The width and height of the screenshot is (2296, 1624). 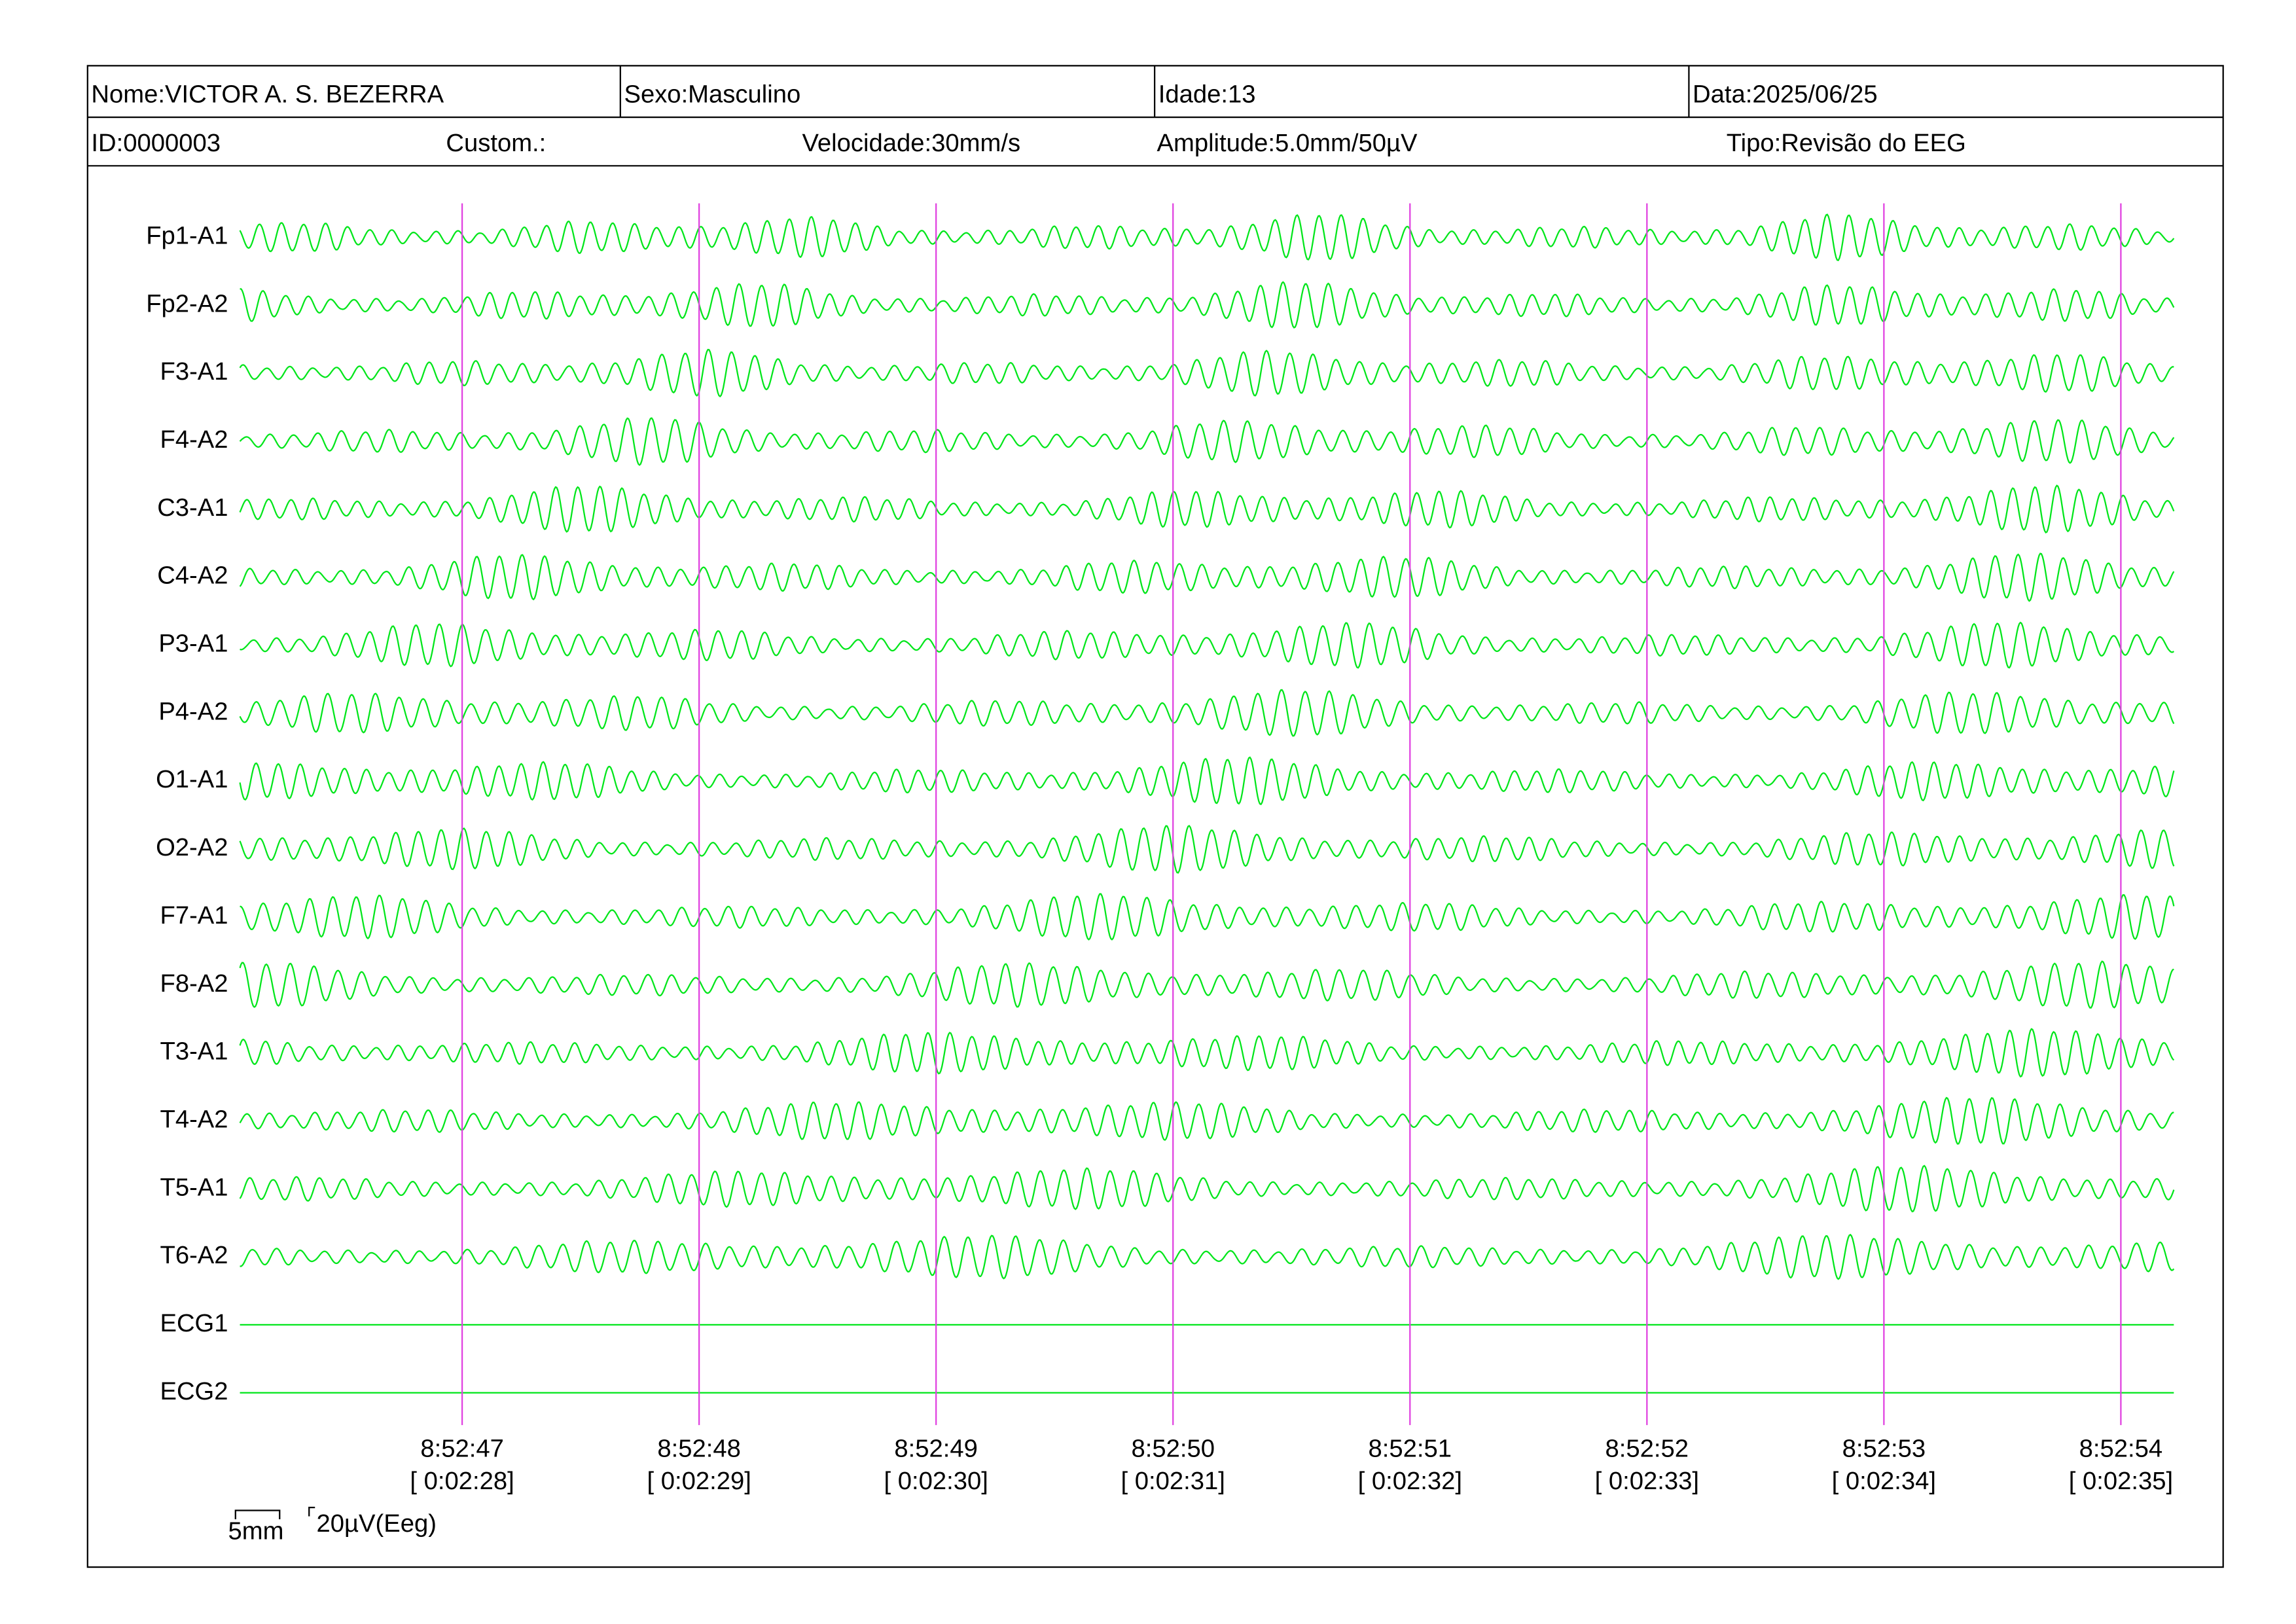 I want to click on patient-name: Nome:VICTOR A. S. BEZERRA, so click(x=267, y=95).